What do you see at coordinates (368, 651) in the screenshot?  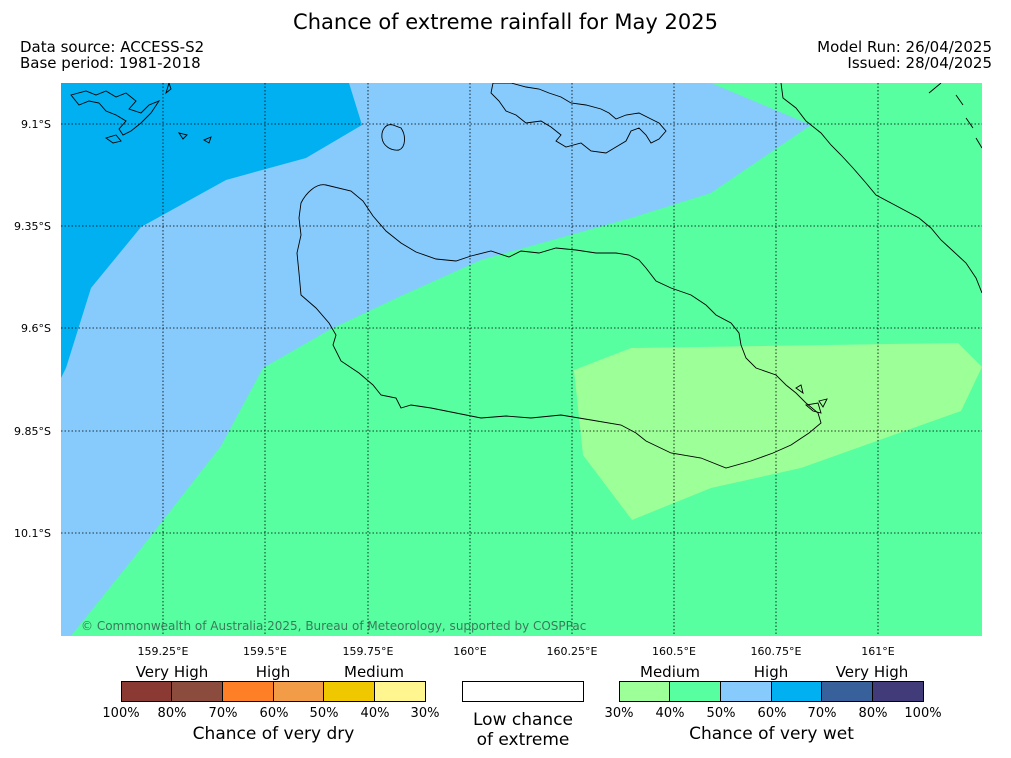 I see `lon-tick: 159.75°E` at bounding box center [368, 651].